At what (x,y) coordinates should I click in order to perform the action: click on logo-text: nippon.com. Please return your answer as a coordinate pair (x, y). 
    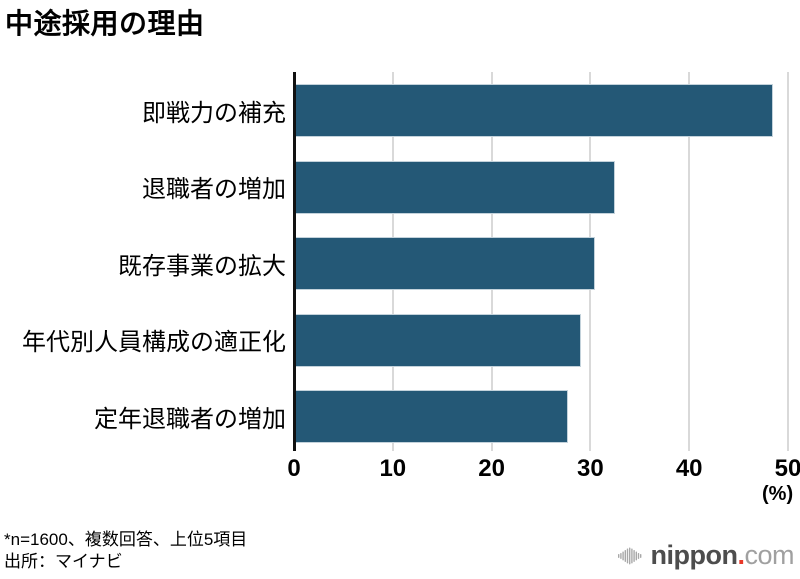
    Looking at the image, I should click on (723, 555).